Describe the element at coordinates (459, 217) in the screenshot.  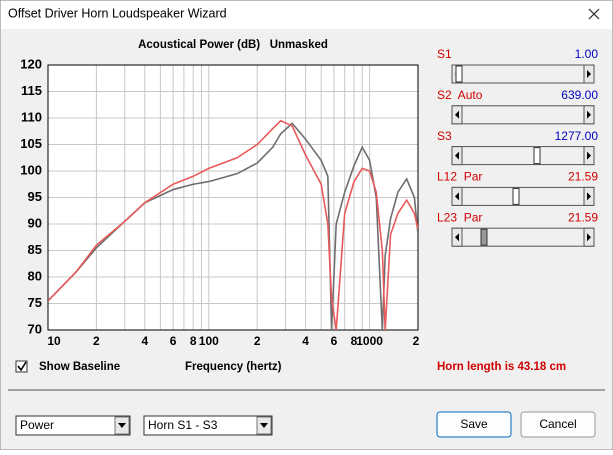
I see `slider-label: L23 Par` at that location.